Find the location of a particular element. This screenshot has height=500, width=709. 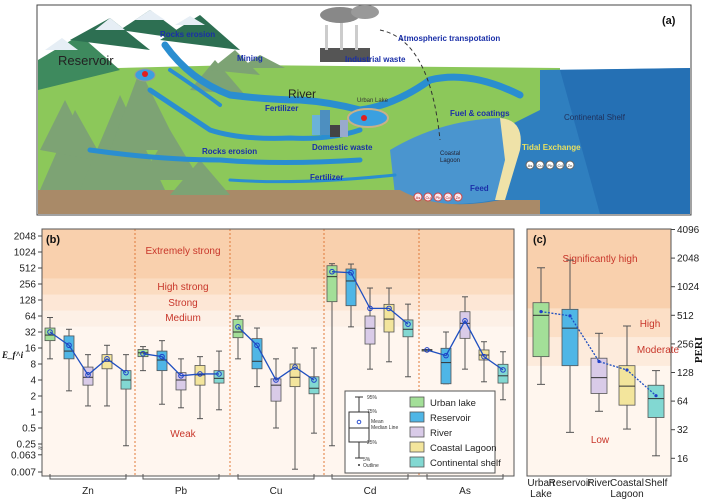

category-label: River is located at coordinates (599, 483).